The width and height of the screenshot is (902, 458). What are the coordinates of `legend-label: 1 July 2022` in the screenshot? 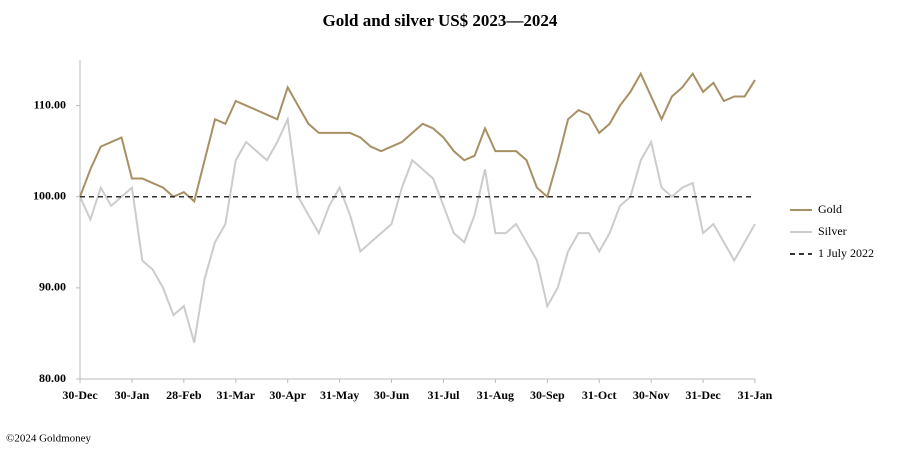 It's located at (846, 253).